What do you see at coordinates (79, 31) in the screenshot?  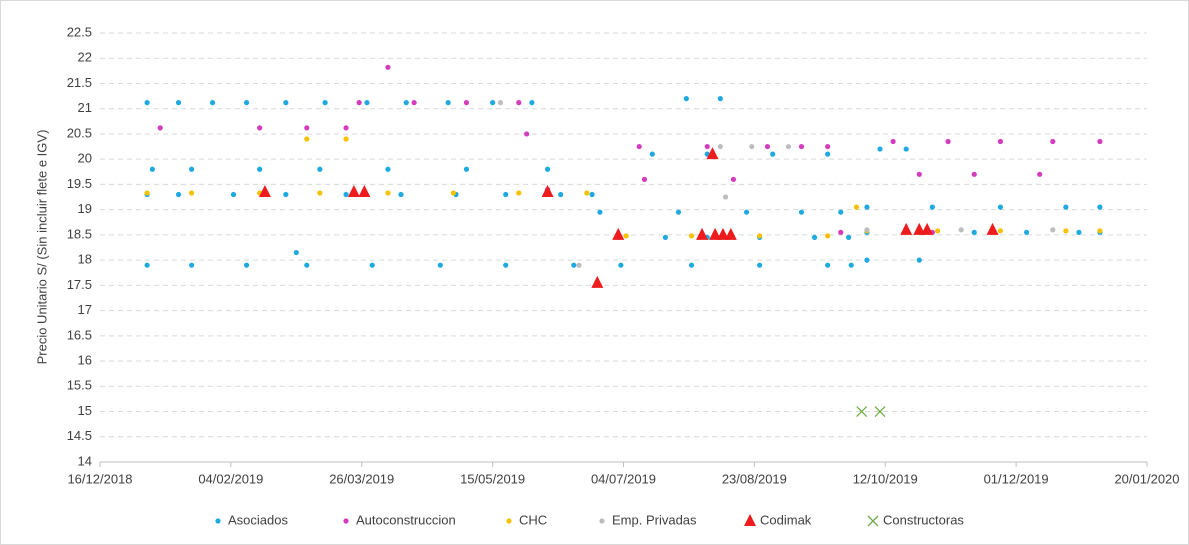 I see `y-tick-label: 22.5` at bounding box center [79, 31].